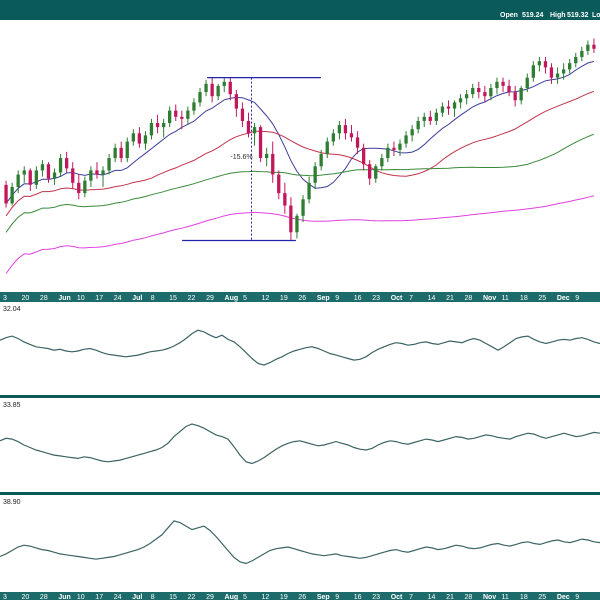 The width and height of the screenshot is (600, 600). What do you see at coordinates (533, 15) in the screenshot?
I see `open-value: 519.24` at bounding box center [533, 15].